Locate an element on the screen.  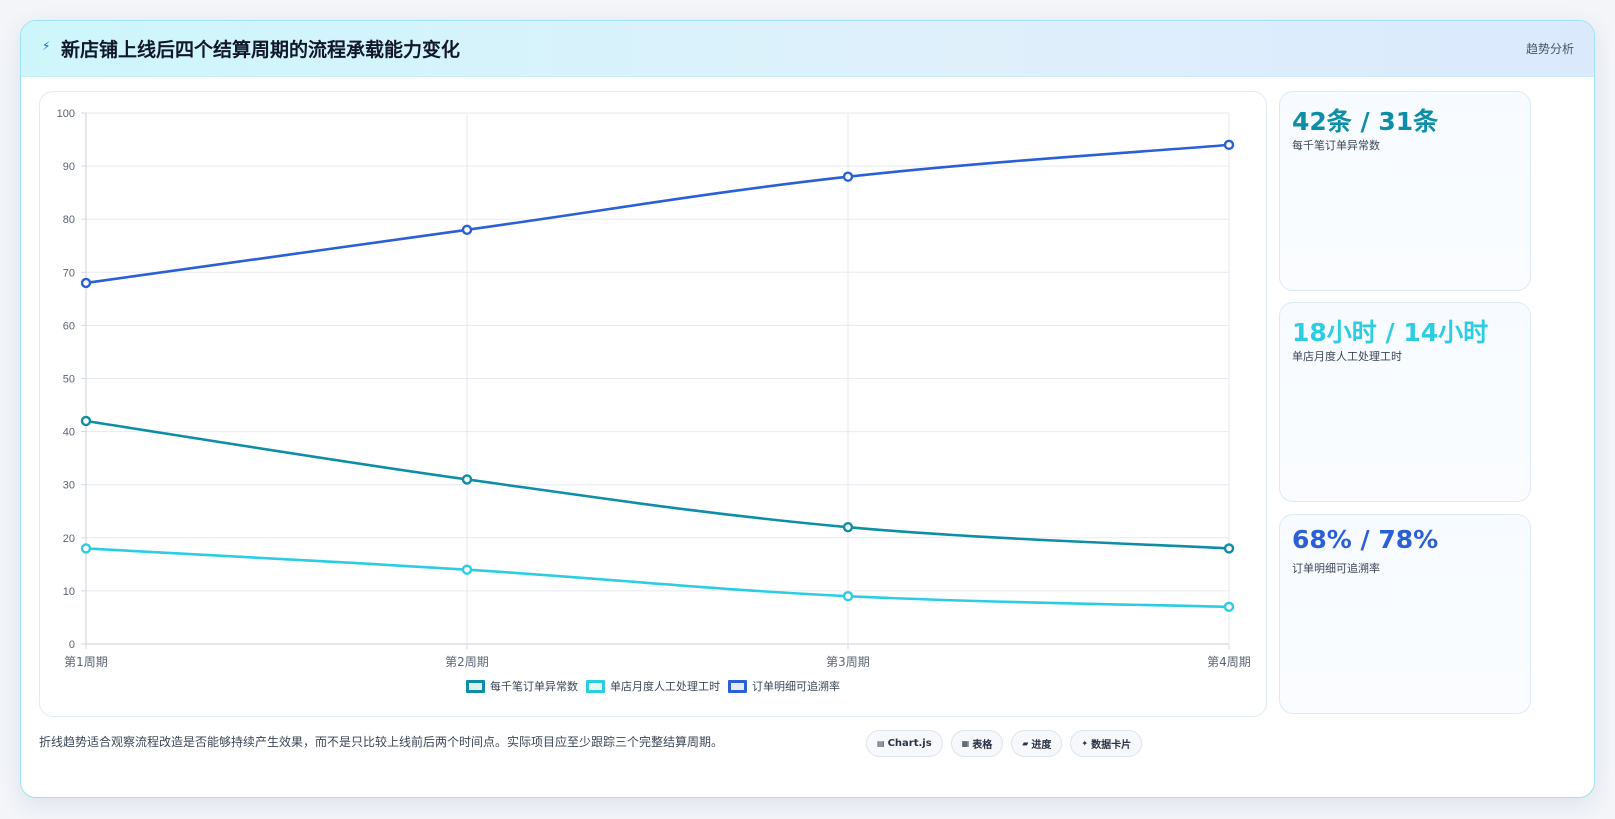
view-chips: ▤ Chart.js ▦ 表格 ▰ 进度 ✦ 数据卡片 is located at coordinates (1004, 743).